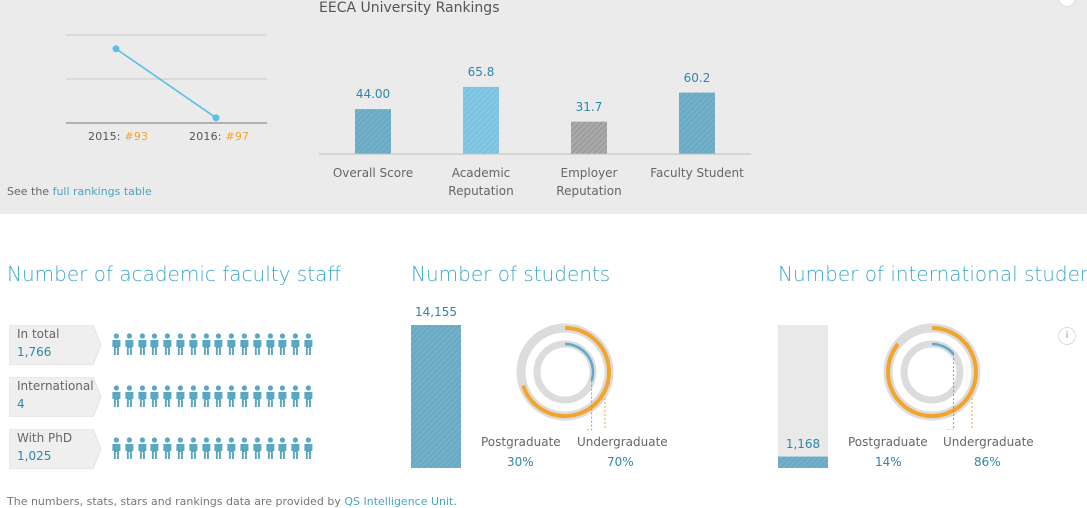 This screenshot has width=1087, height=508. What do you see at coordinates (38, 334) in the screenshot?
I see `faculty-row-label: In total` at bounding box center [38, 334].